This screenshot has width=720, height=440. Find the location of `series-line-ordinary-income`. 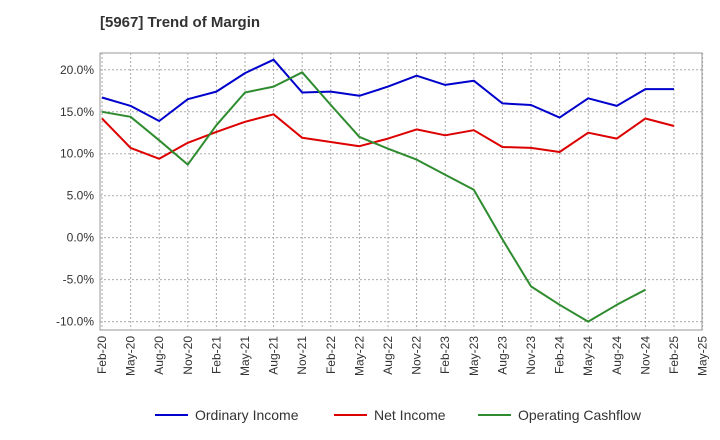

series-line-ordinary-income is located at coordinates (387, 90).